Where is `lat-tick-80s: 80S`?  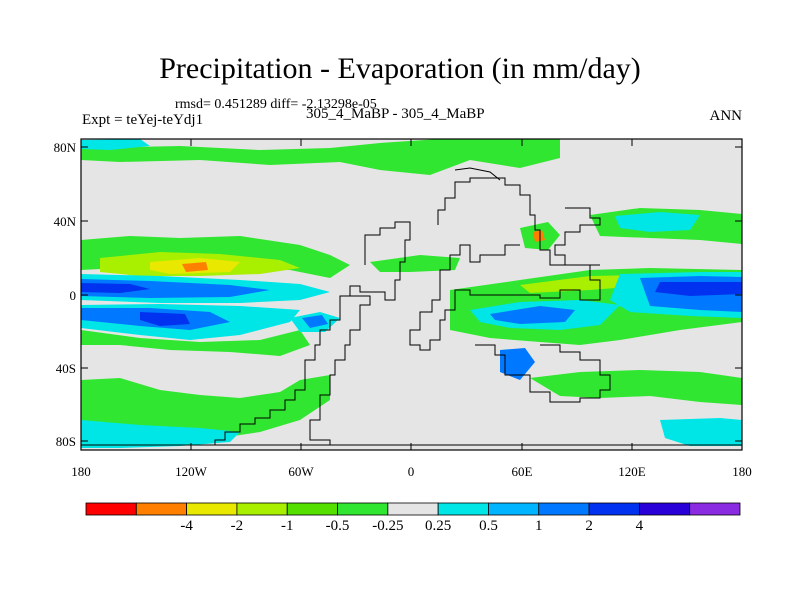 lat-tick-80s: 80S is located at coordinates (65, 441).